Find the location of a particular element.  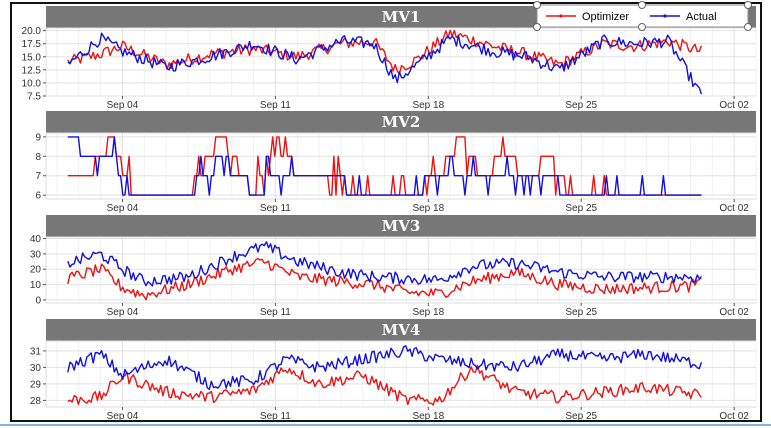

y-tick-label: 7 is located at coordinates (38, 176).